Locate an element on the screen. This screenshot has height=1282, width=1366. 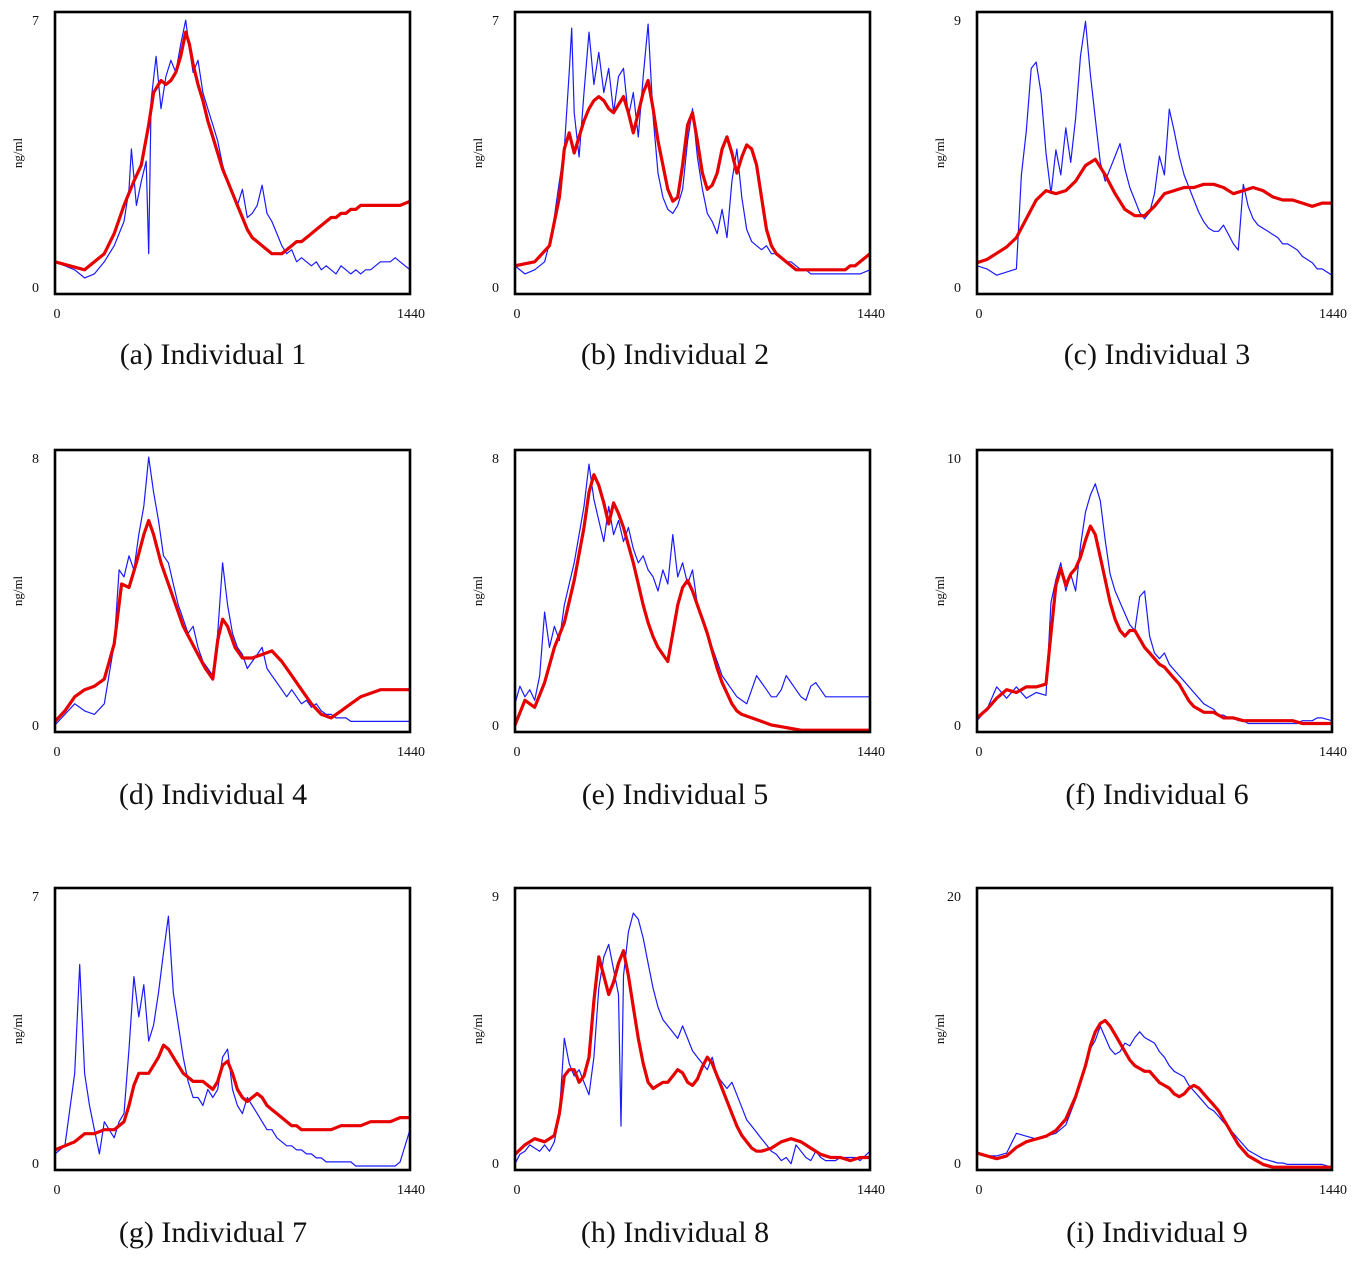
panel-caption: (i) Individual 9 is located at coordinates (1157, 1232).